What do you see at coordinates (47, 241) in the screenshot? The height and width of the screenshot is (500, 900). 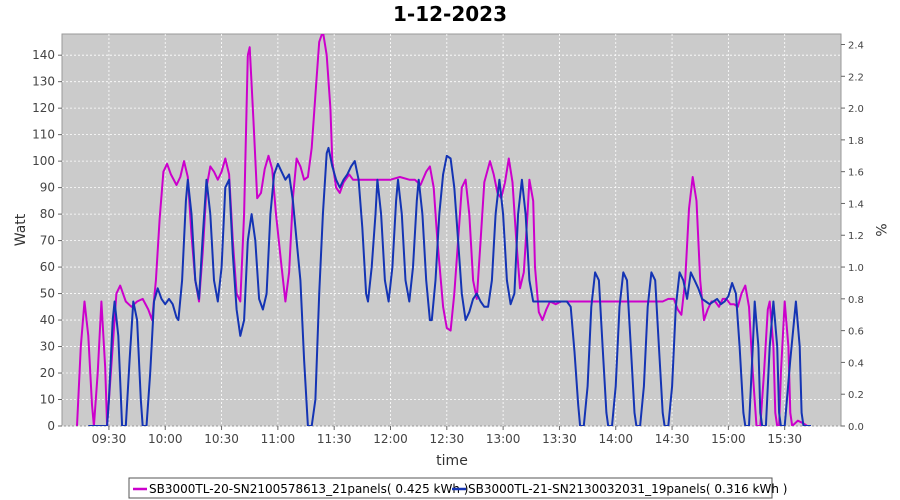 I see `y-tick-label: 70` at bounding box center [47, 241].